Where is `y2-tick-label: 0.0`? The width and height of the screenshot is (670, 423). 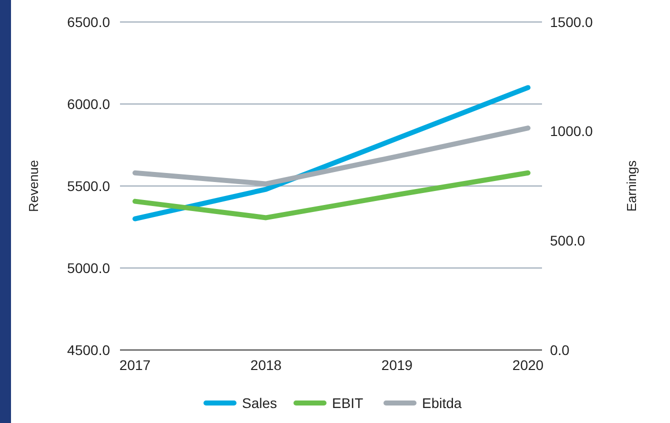 y2-tick-label: 0.0 is located at coordinates (560, 350).